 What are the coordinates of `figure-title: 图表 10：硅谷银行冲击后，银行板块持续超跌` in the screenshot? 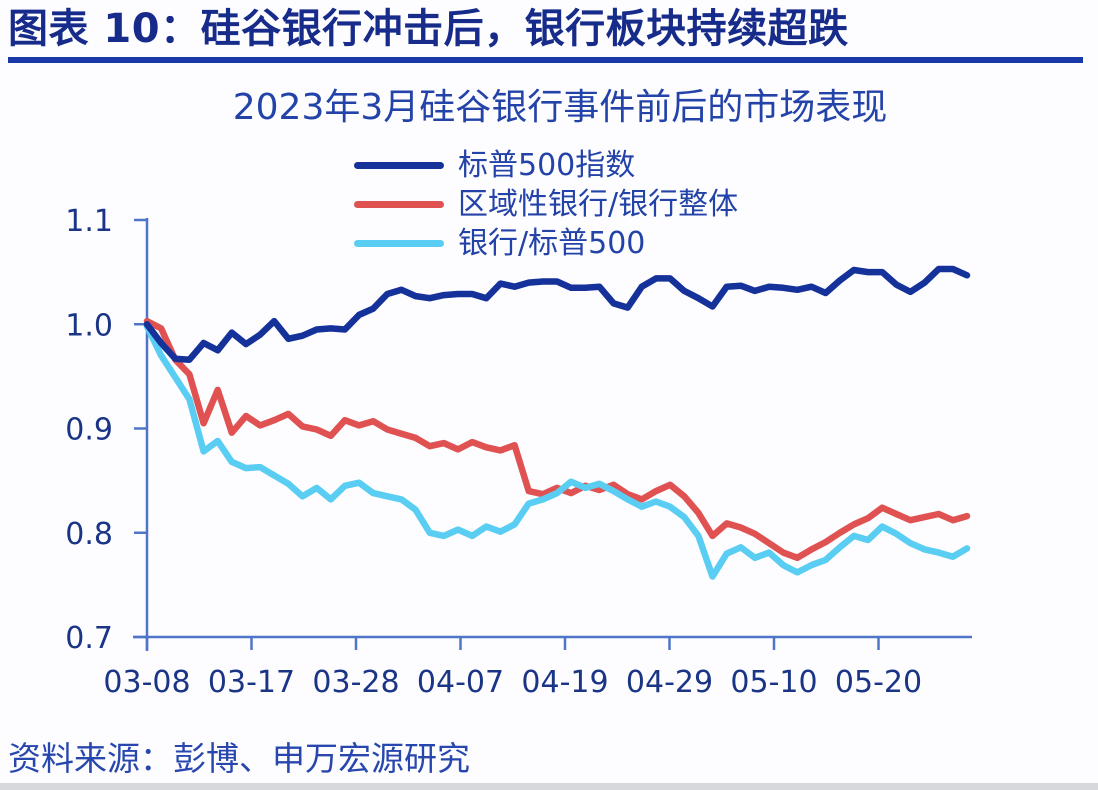 It's located at (428, 29).